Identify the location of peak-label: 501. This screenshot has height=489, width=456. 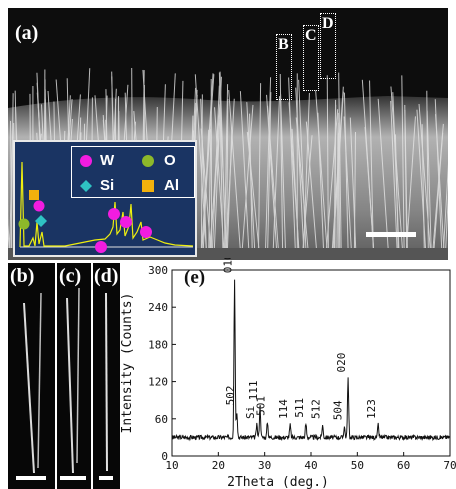
(260, 406).